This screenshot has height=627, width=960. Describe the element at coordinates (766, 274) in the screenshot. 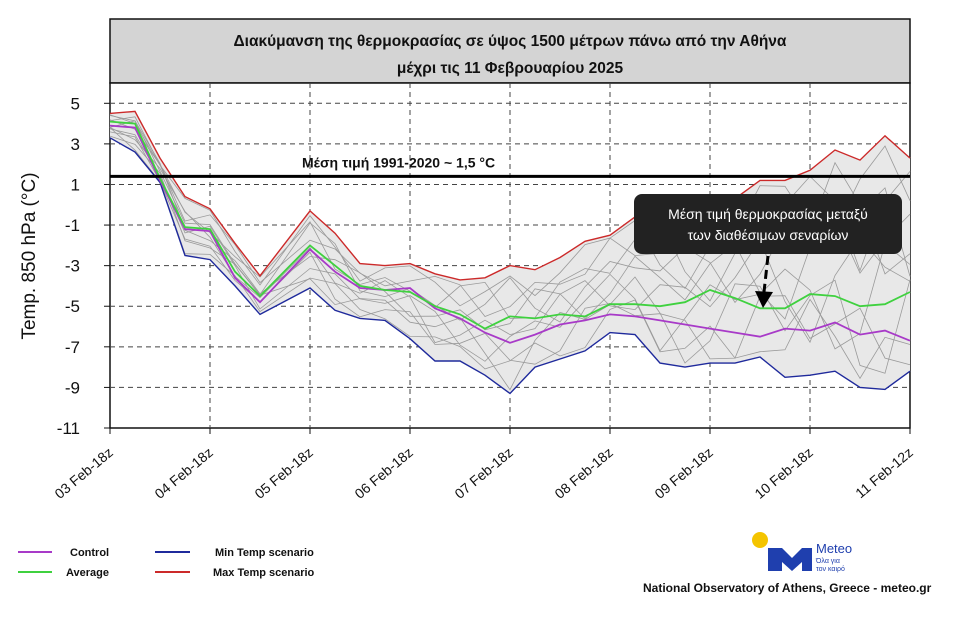

I see `annotation-arrow-shaft` at that location.